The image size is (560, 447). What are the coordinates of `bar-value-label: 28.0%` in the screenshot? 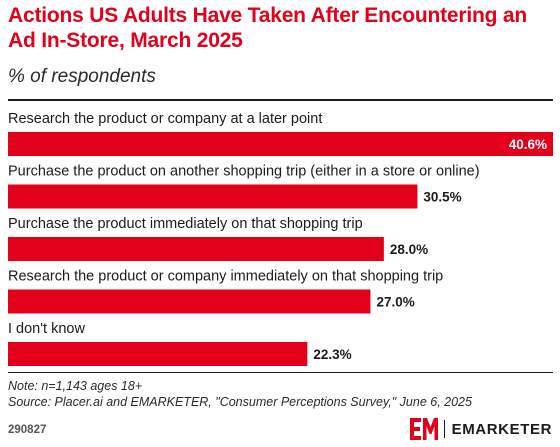 It's located at (409, 249).